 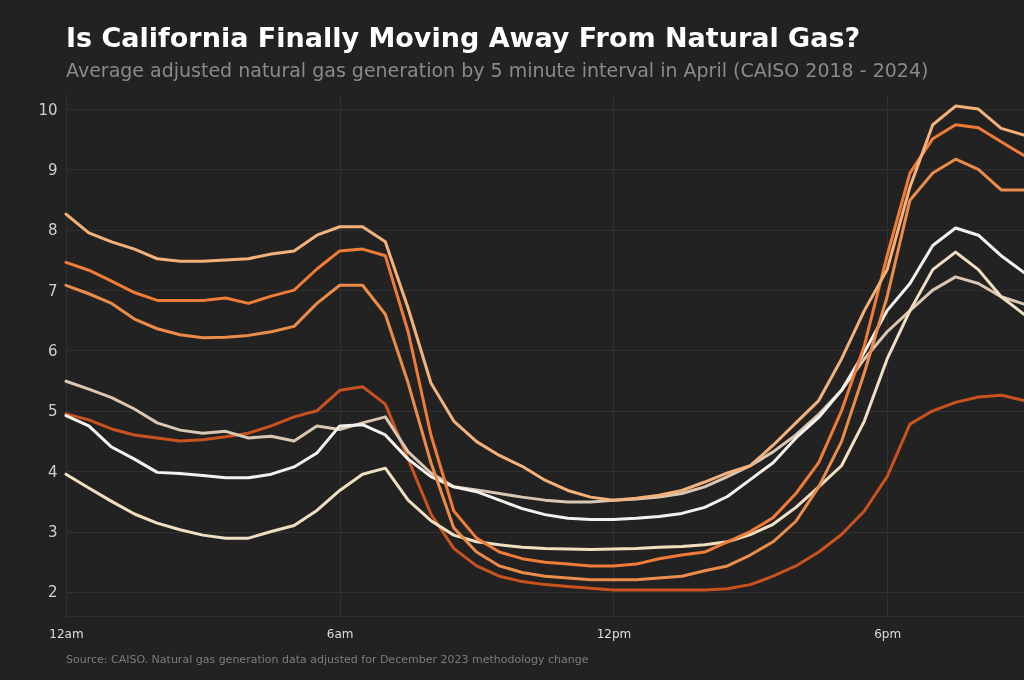 What do you see at coordinates (888, 633) in the screenshot?
I see `x-tick-label: 6pm` at bounding box center [888, 633].